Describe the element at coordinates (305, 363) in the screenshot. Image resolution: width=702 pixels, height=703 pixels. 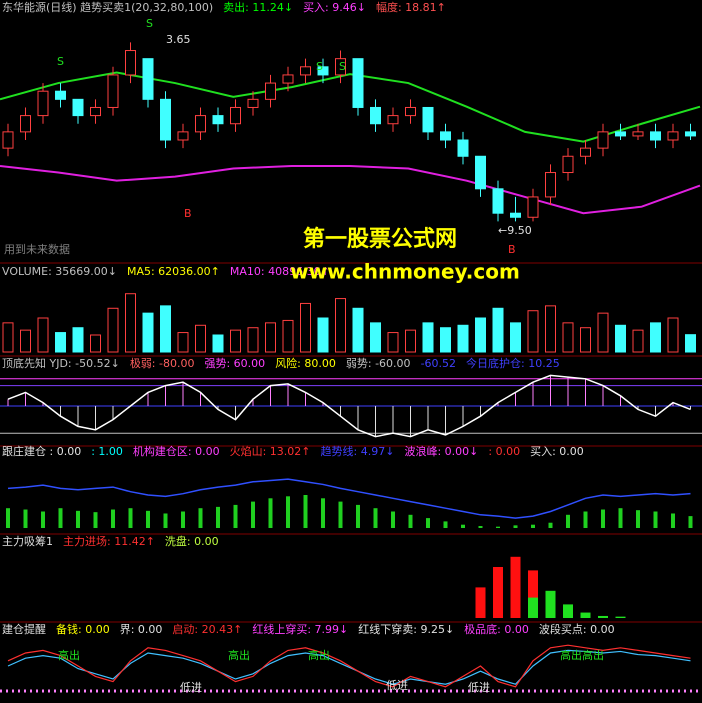
I see `panel-header: 风险: 80.00` at that location.